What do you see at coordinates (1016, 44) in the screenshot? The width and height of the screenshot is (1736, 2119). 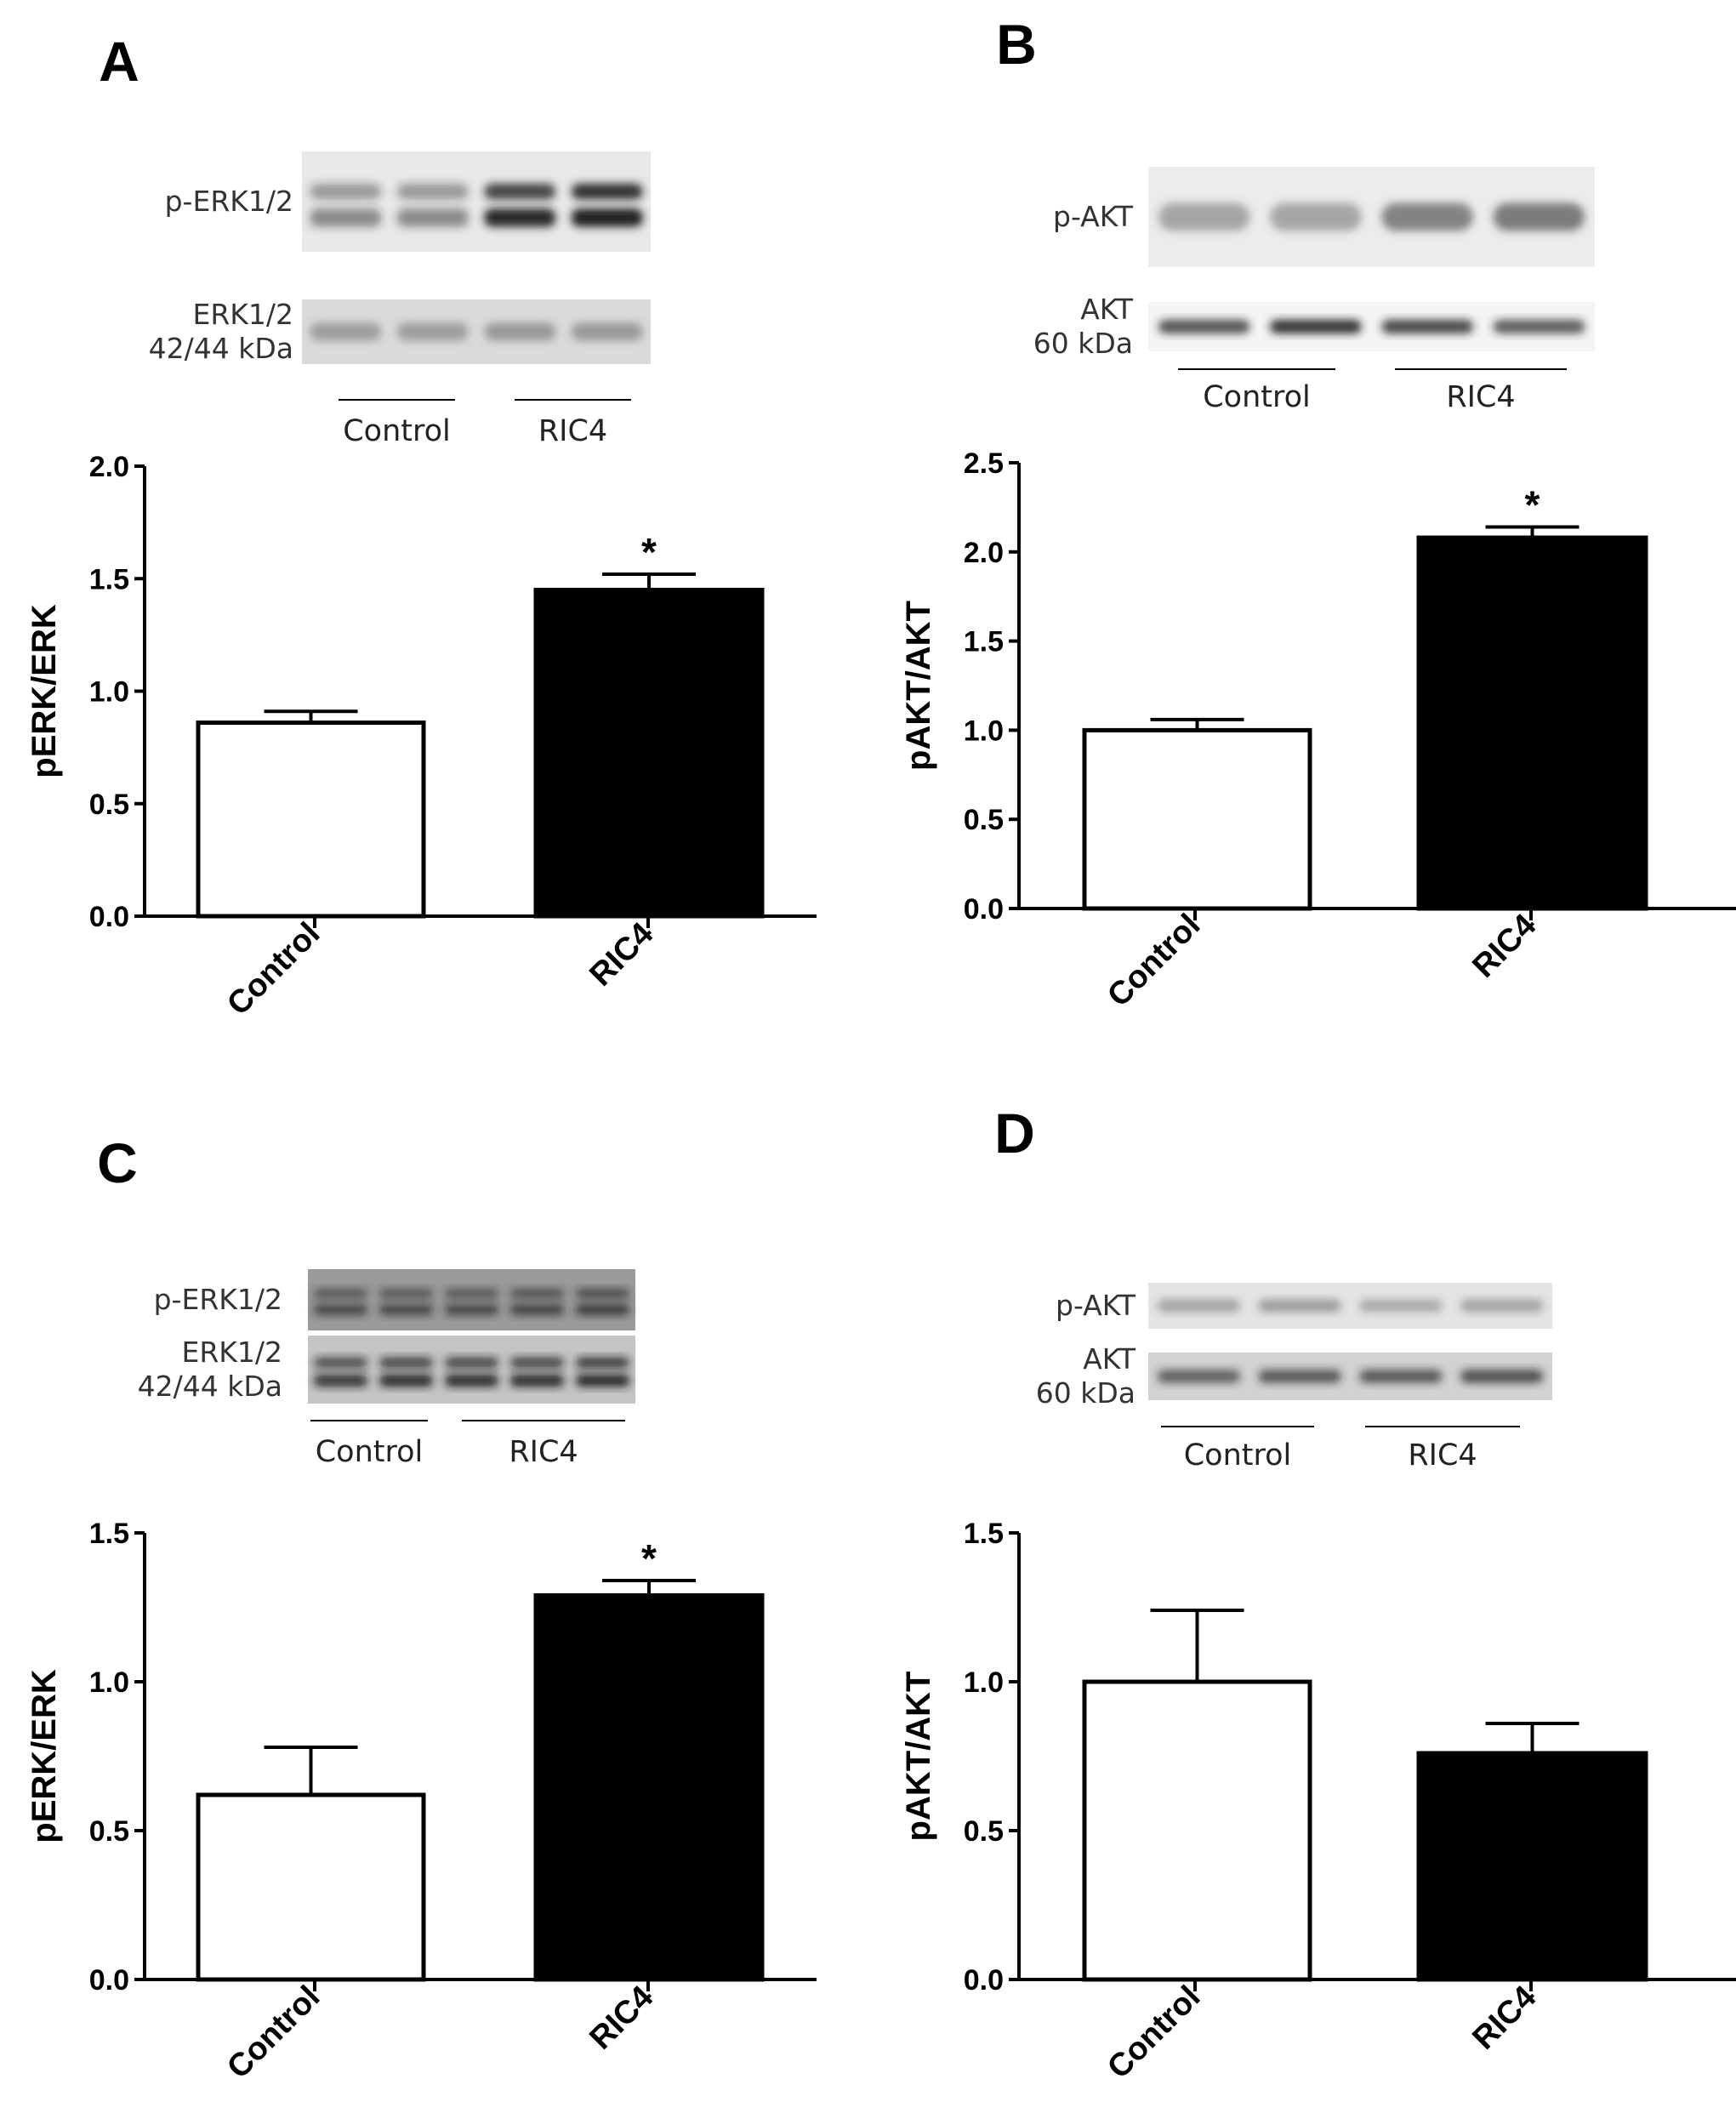 I see `panel-letter: B` at bounding box center [1016, 44].